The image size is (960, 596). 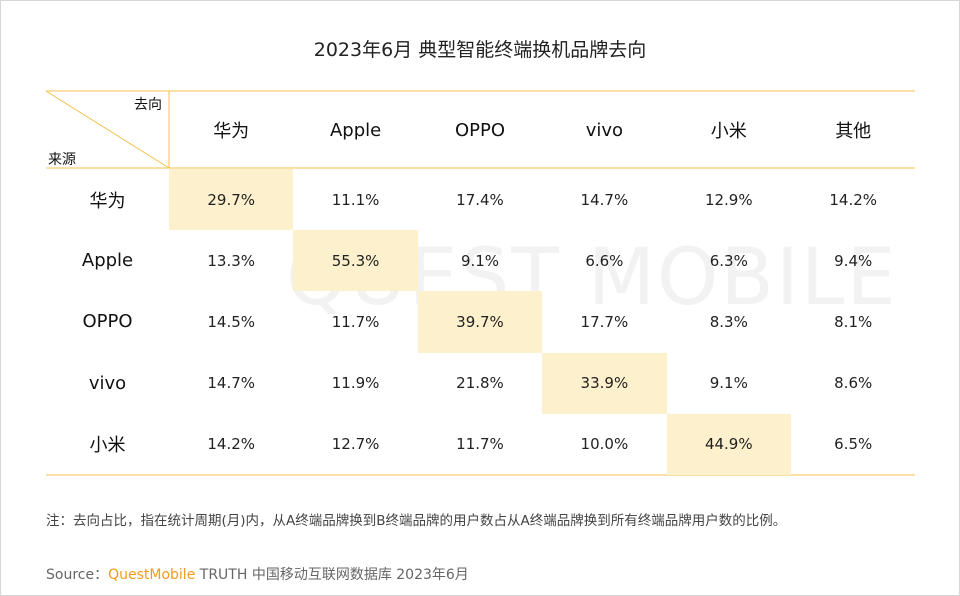 What do you see at coordinates (604, 130) in the screenshot?
I see `column-header: vivo` at bounding box center [604, 130].